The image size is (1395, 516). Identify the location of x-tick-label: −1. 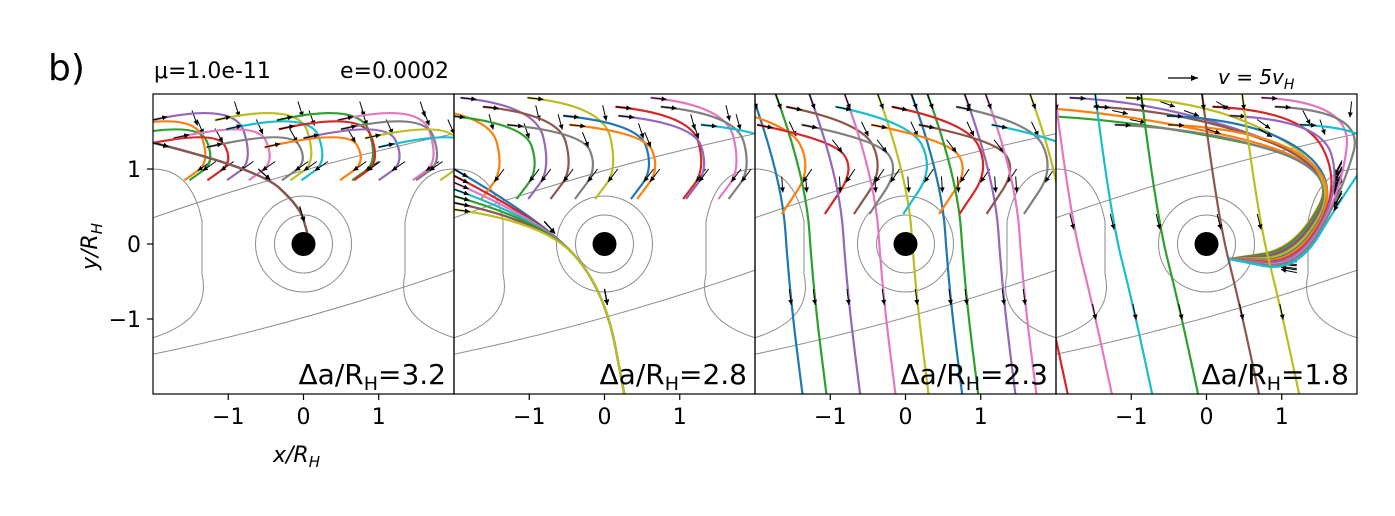
(830, 417).